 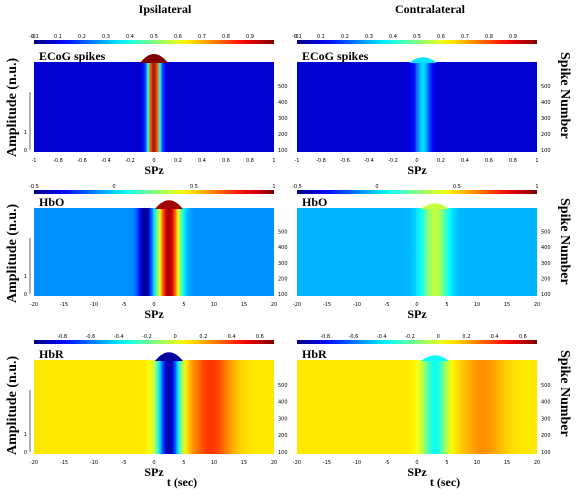 What do you see at coordinates (430, 9) in the screenshot?
I see `column-title-contralateral: Contralateral` at bounding box center [430, 9].